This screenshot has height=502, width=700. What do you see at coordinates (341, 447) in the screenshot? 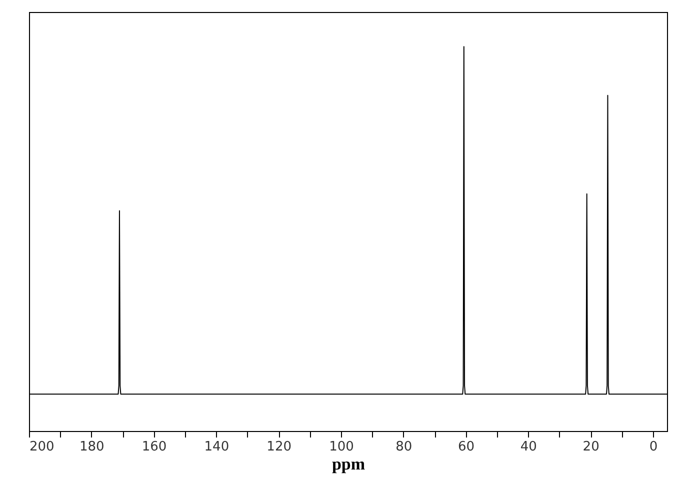
I see `x-tick-label: 100` at bounding box center [341, 447].